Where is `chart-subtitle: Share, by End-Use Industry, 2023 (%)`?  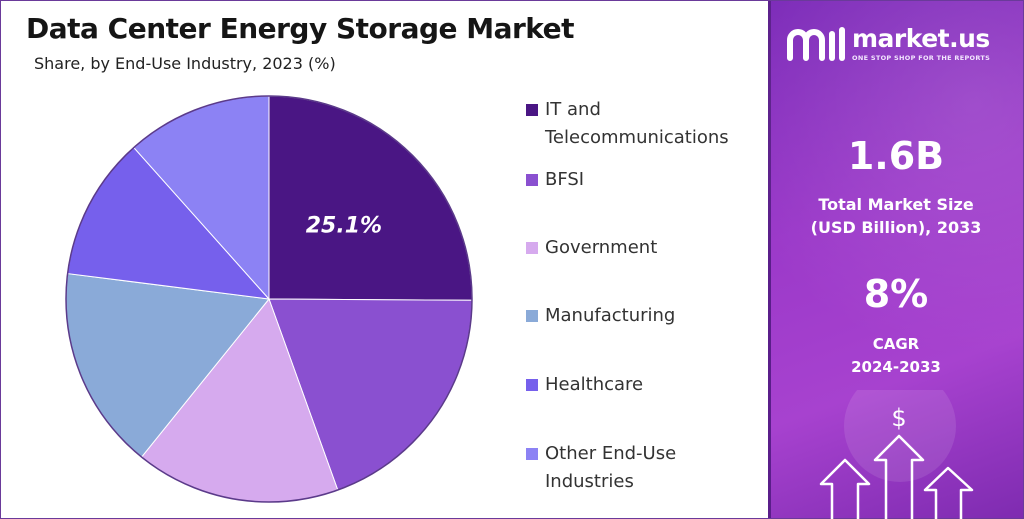
chart-subtitle: Share, by End-Use Industry, 2023 (%) is located at coordinates (185, 63).